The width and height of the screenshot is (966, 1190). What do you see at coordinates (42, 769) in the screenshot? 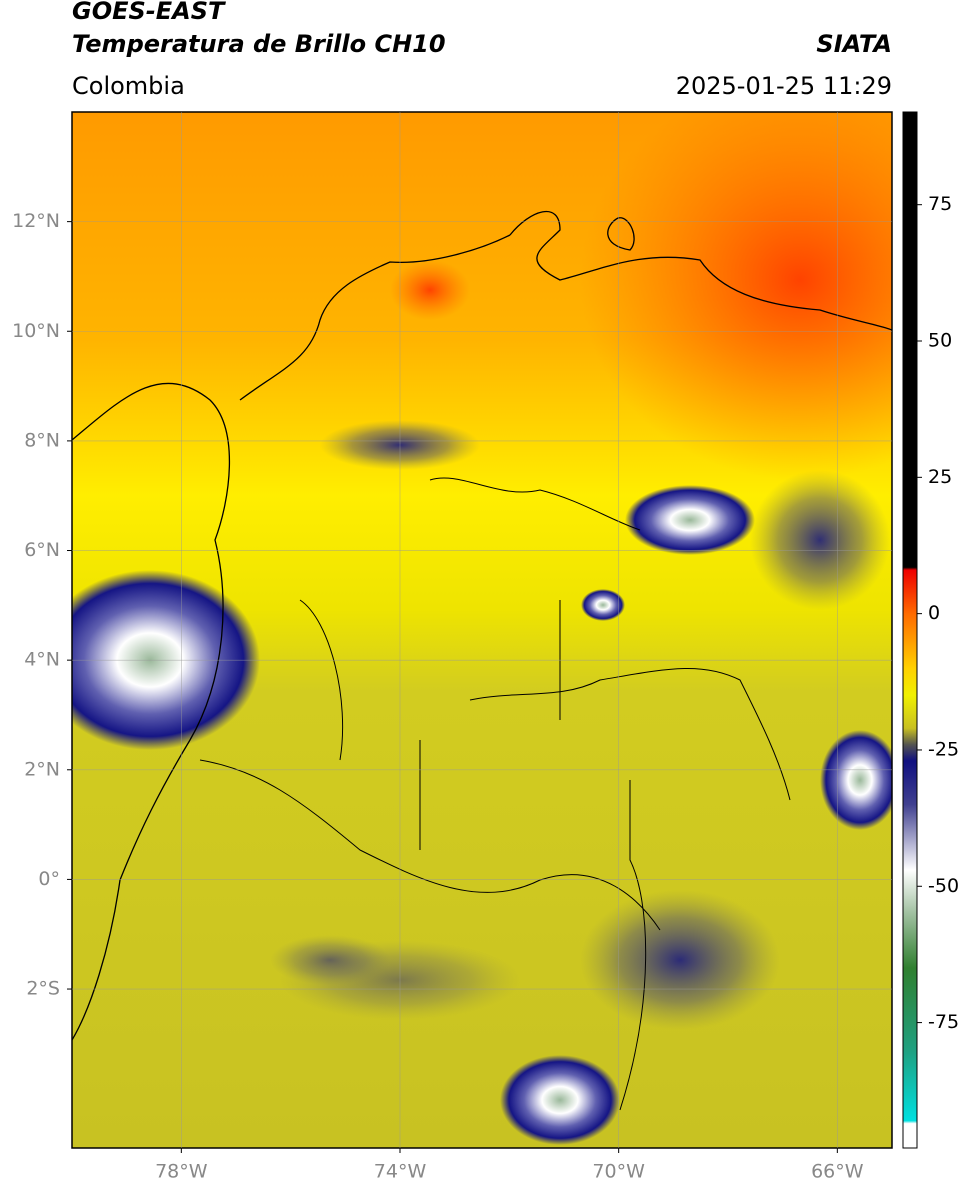
I see `y-tick-label: 2°N` at bounding box center [42, 769].